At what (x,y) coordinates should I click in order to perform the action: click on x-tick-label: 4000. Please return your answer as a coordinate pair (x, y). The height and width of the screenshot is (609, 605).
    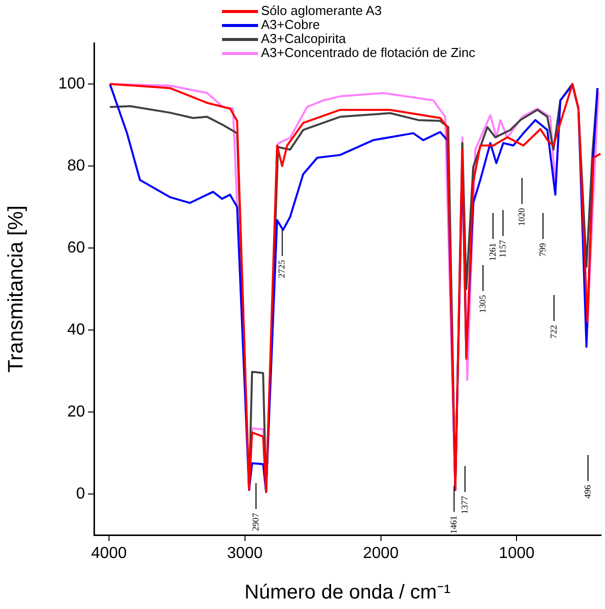
    Looking at the image, I should click on (109, 553).